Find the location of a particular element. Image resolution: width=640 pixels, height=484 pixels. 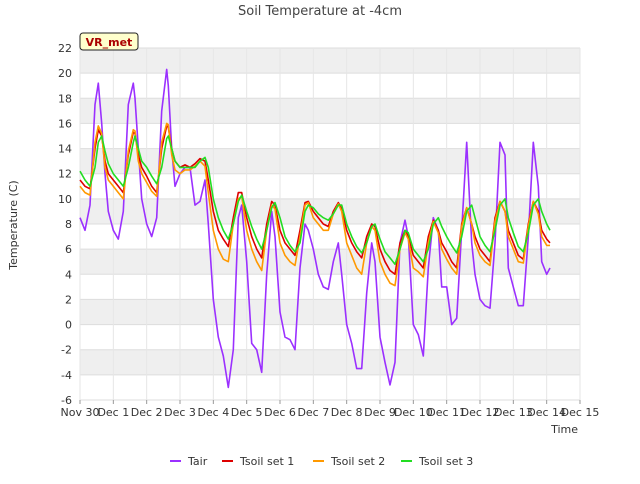

legend-label-tsoil-set-2: Tsoil set 2 is located at coordinates (357, 461).